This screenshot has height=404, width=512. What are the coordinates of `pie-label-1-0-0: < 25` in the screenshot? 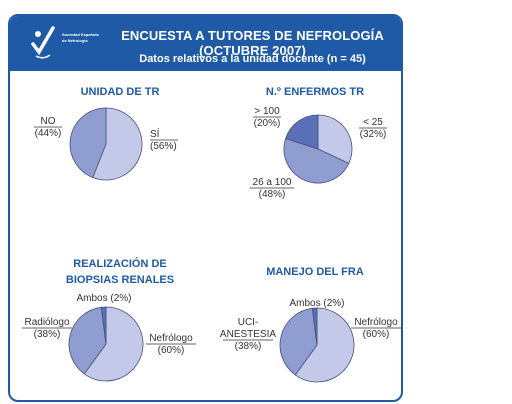 It's located at (373, 122).